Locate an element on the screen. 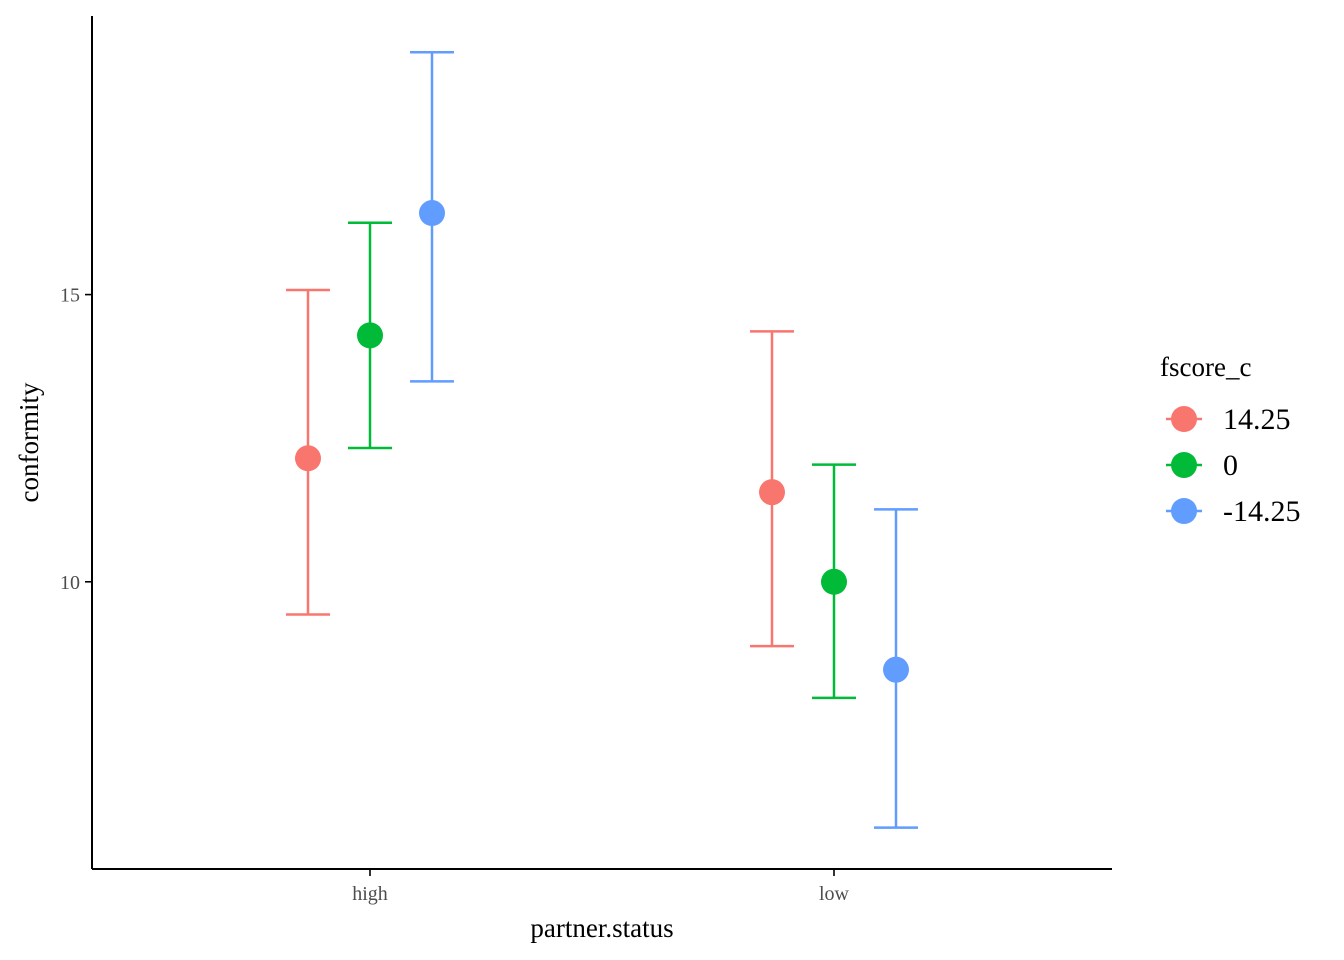  legend-title: fscore_c is located at coordinates (1205, 367).